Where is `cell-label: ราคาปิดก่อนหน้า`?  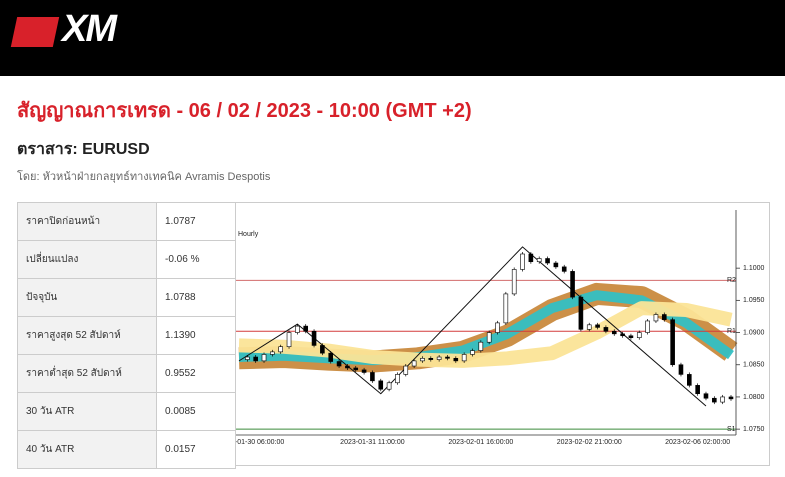 cell-label: ราคาปิดก่อนหน้า is located at coordinates (87, 221).